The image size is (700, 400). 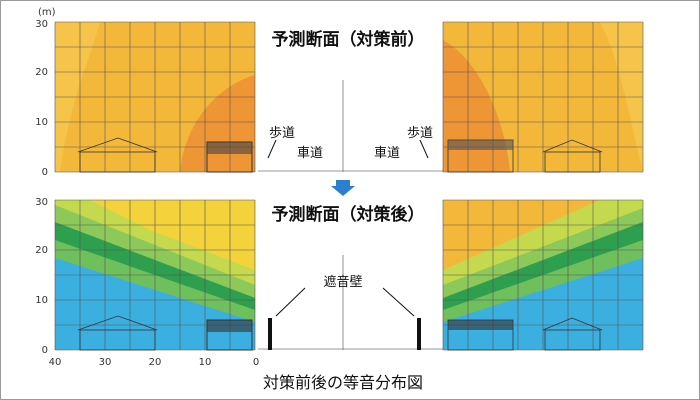 I want to click on pointer-lines, so click(x=348, y=228).